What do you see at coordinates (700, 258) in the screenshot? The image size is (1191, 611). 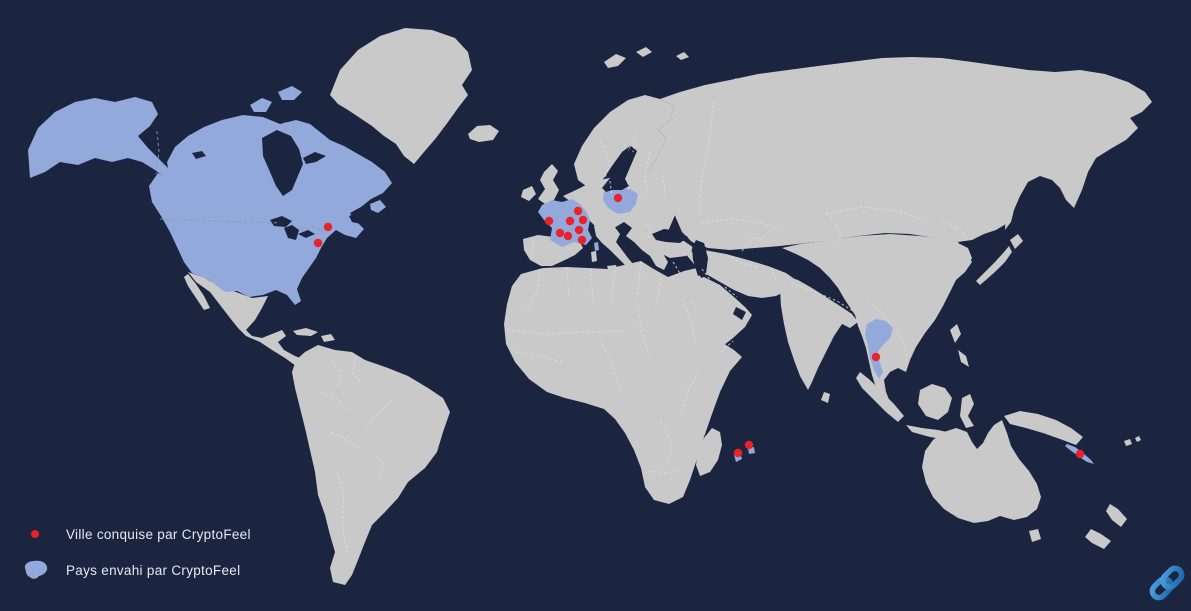 I see `caspian-sea` at bounding box center [700, 258].